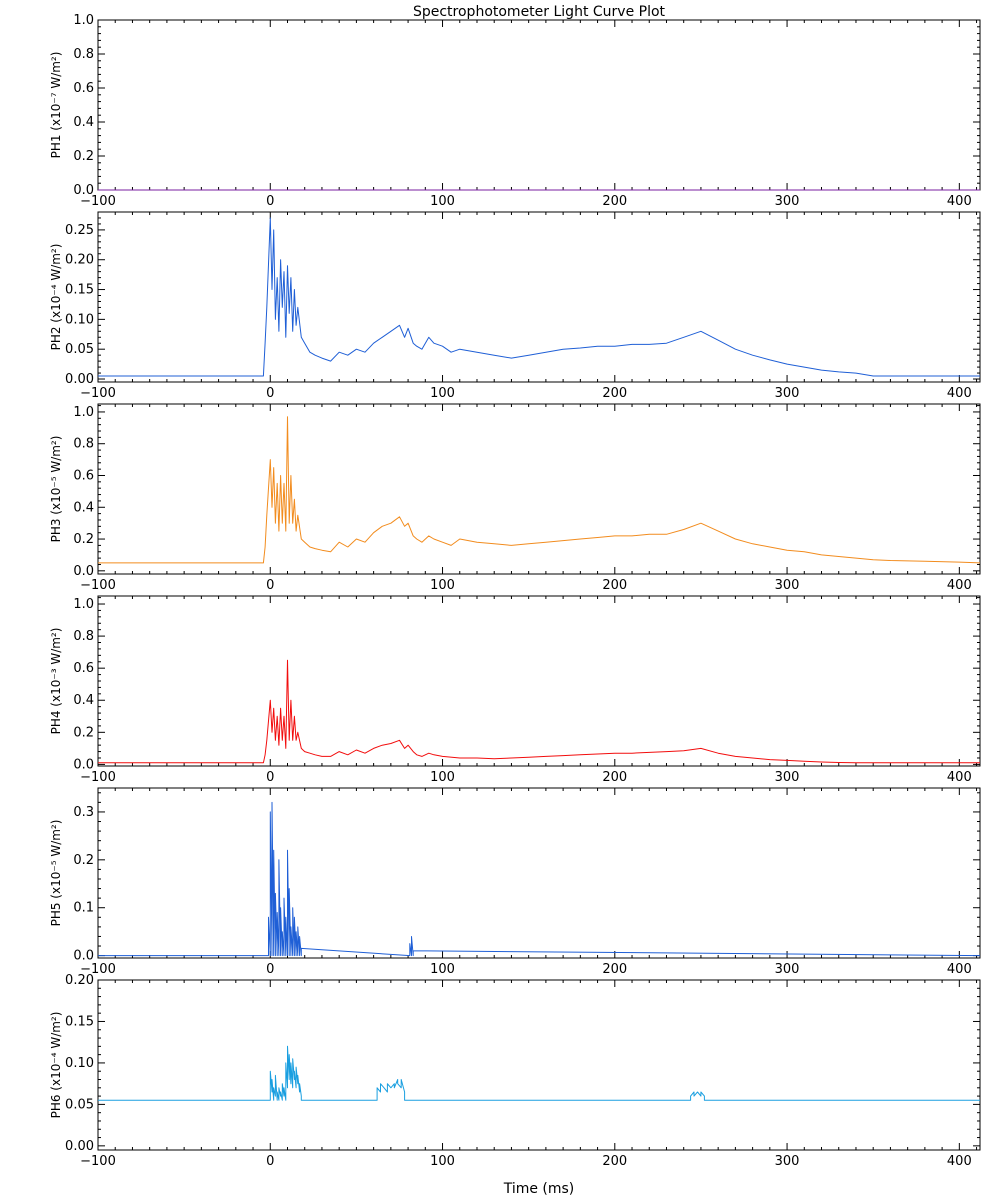 The height and width of the screenshot is (1200, 1000). I want to click on series-ph6, so click(539, 1073).